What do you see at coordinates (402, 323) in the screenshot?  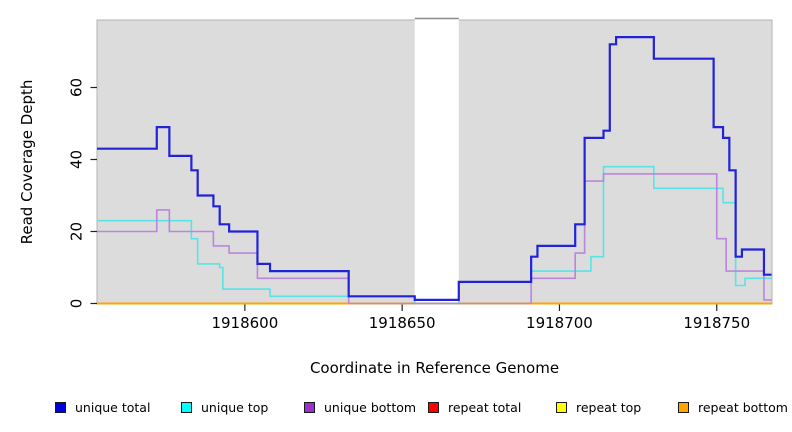 I see `x-tick-label: 1918650` at bounding box center [402, 323].